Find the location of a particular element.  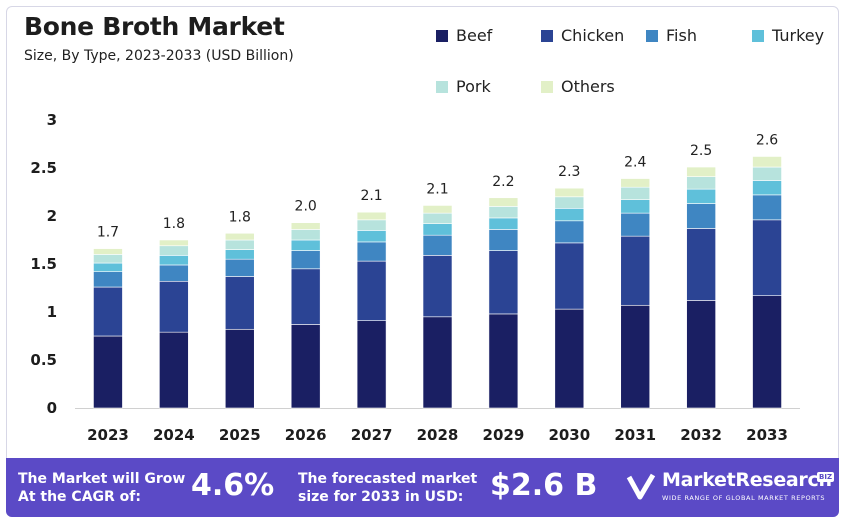

legend-item-chicken: Chicken is located at coordinates (582, 35).